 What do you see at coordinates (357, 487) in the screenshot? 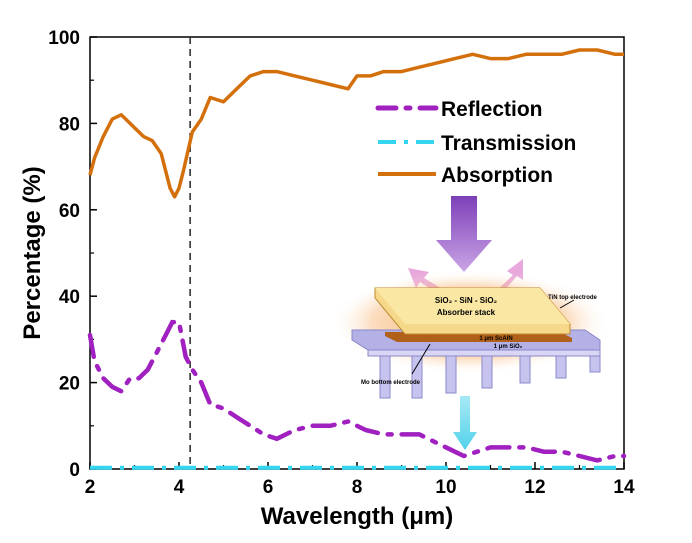
I see `x-tick-label: 8` at bounding box center [357, 487].